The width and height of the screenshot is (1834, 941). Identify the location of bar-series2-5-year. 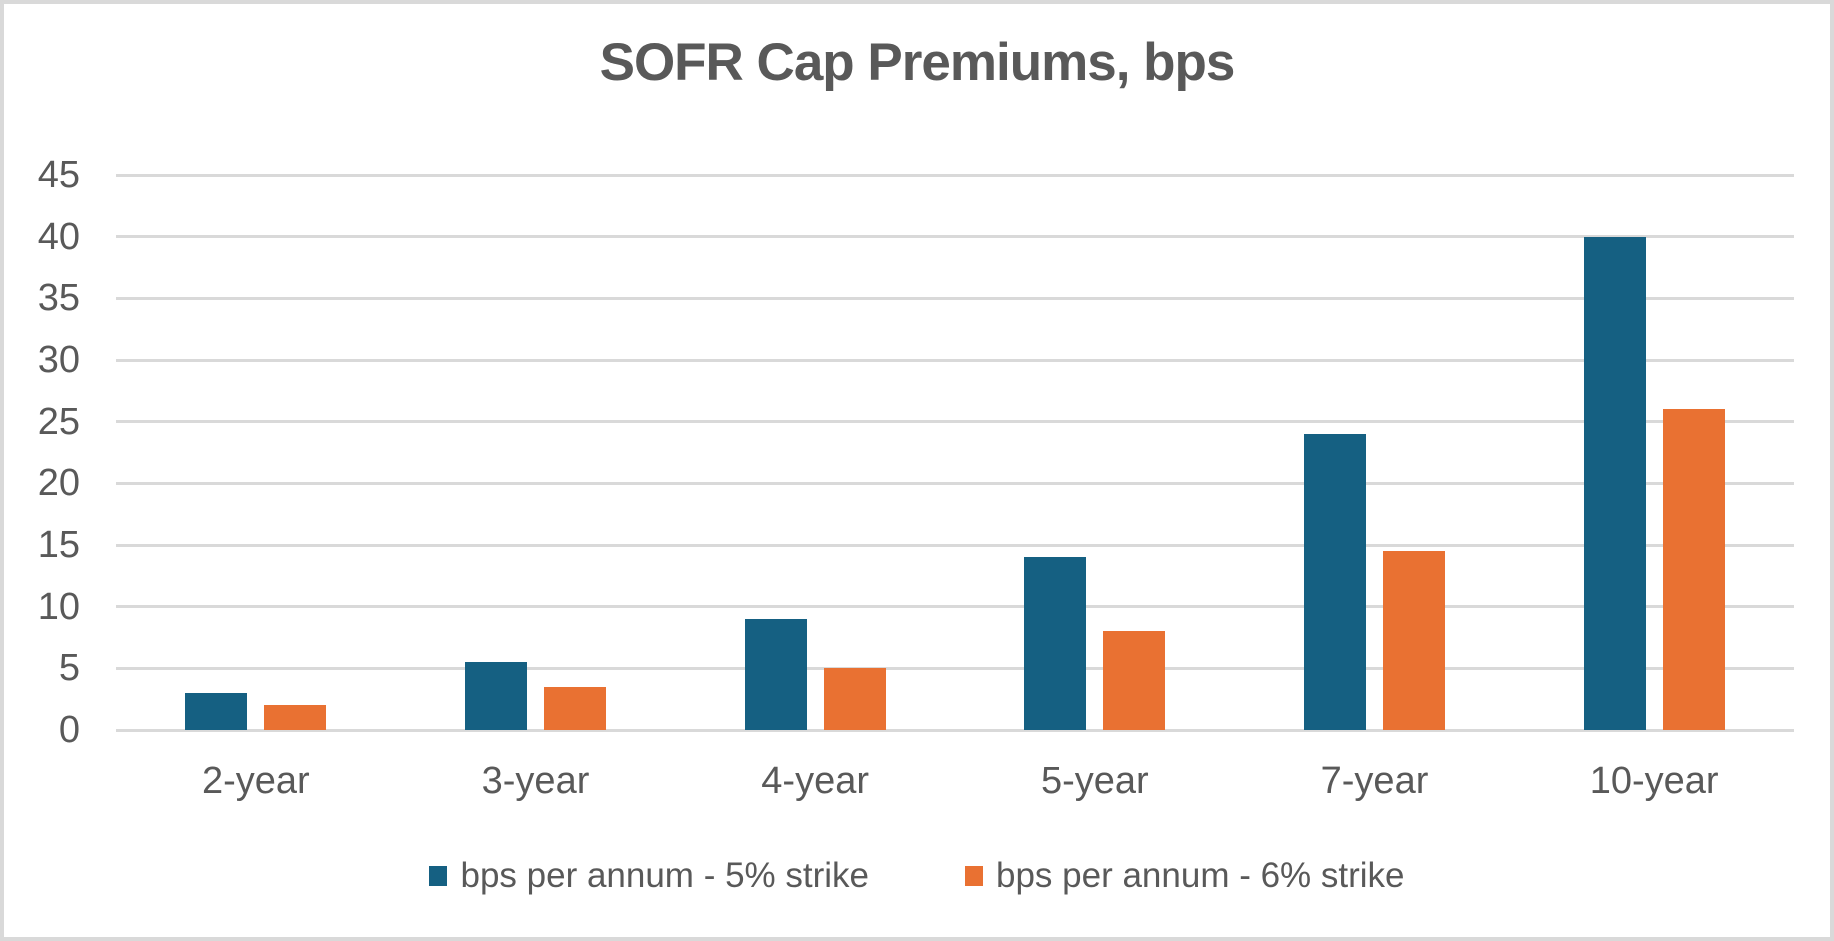
(1134, 680).